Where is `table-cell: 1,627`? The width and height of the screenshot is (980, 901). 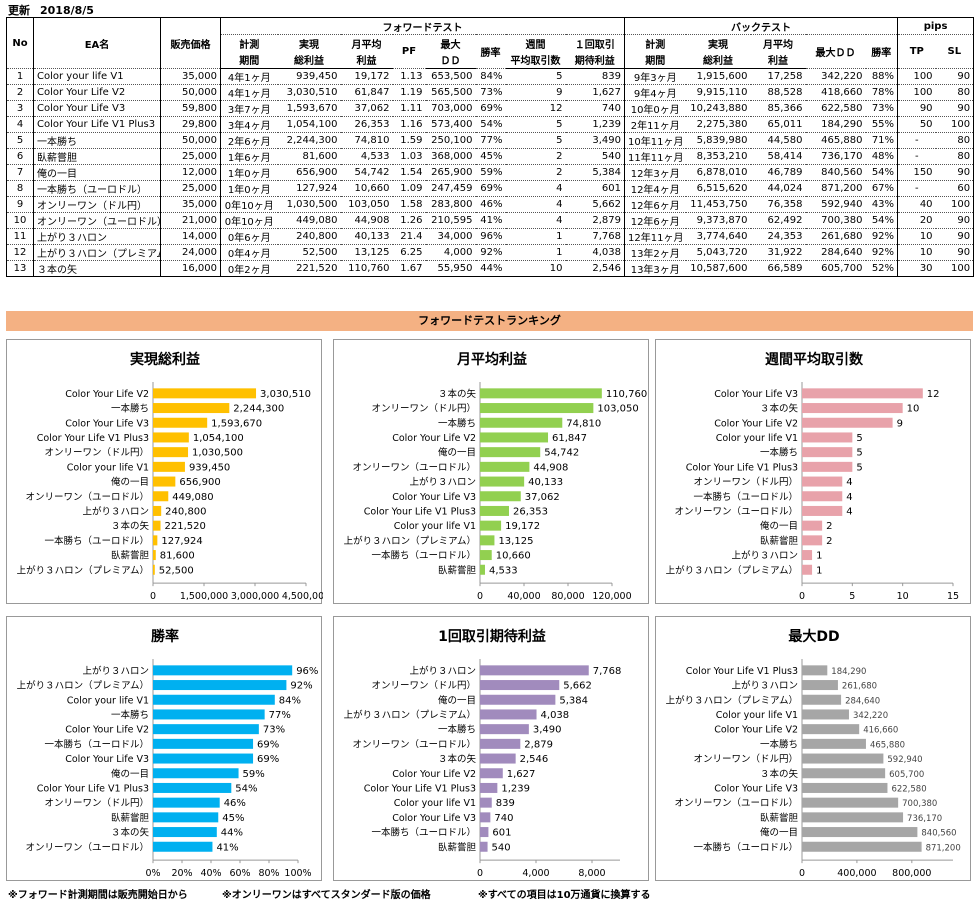
table-cell: 1,627 is located at coordinates (595, 92).